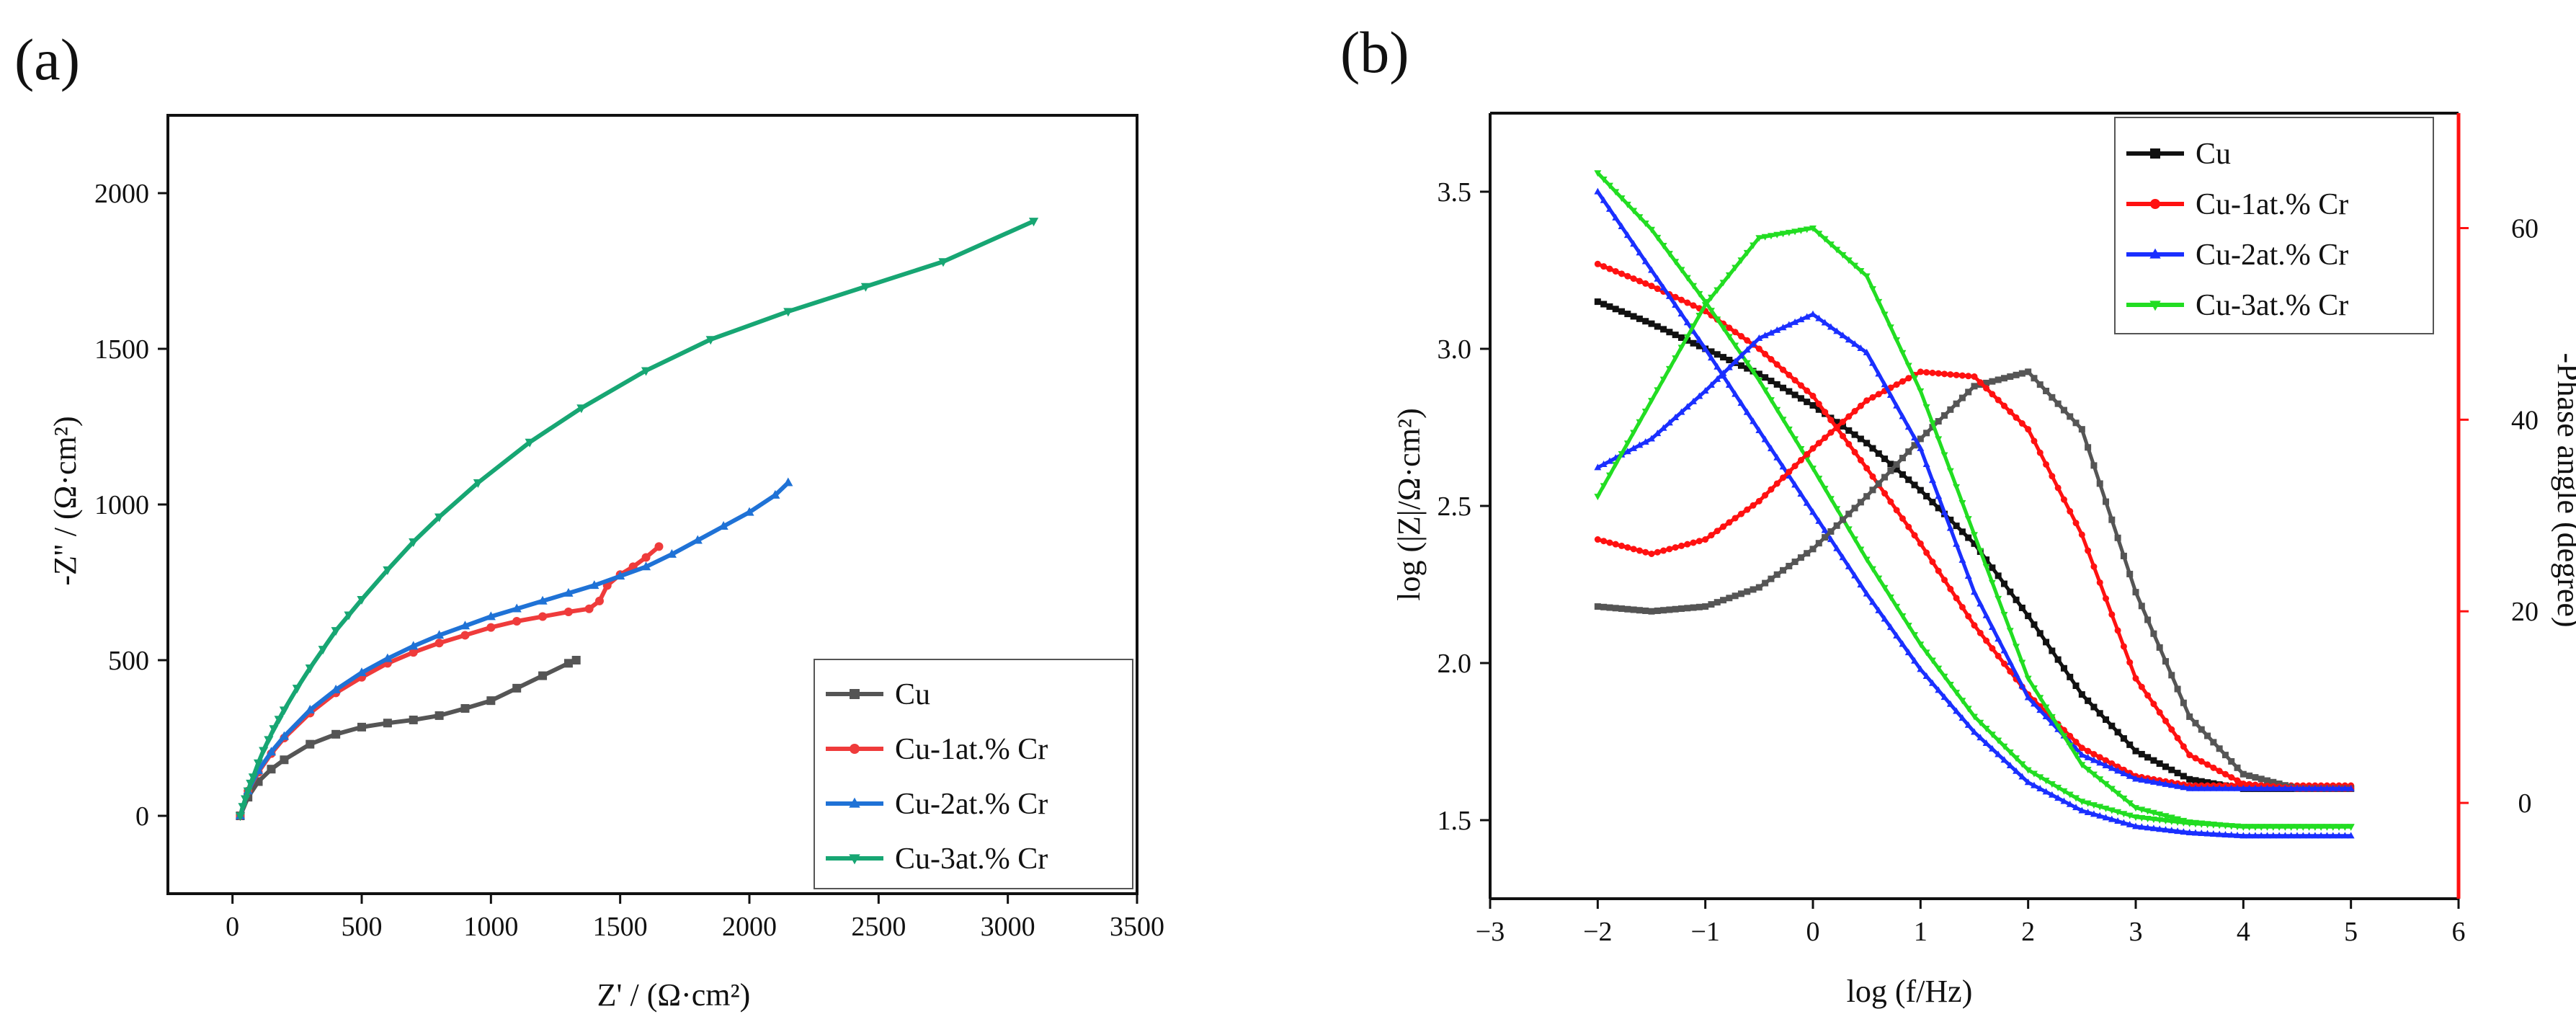  What do you see at coordinates (47, 60) in the screenshot?
I see `panel-a-label: (a)` at bounding box center [47, 60].